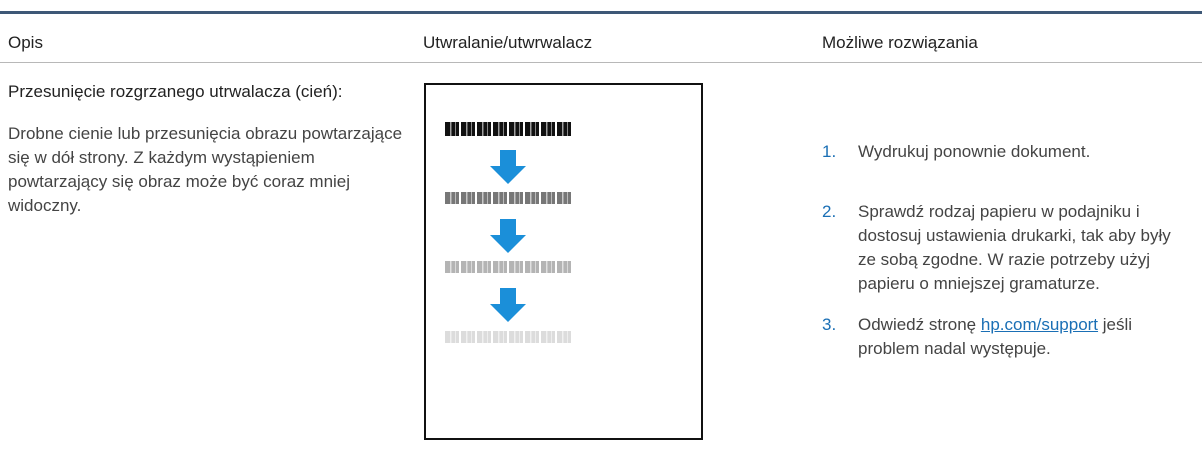  Describe the element at coordinates (995, 336) in the screenshot. I see `text: jeśli problem nadal występuje.` at that location.